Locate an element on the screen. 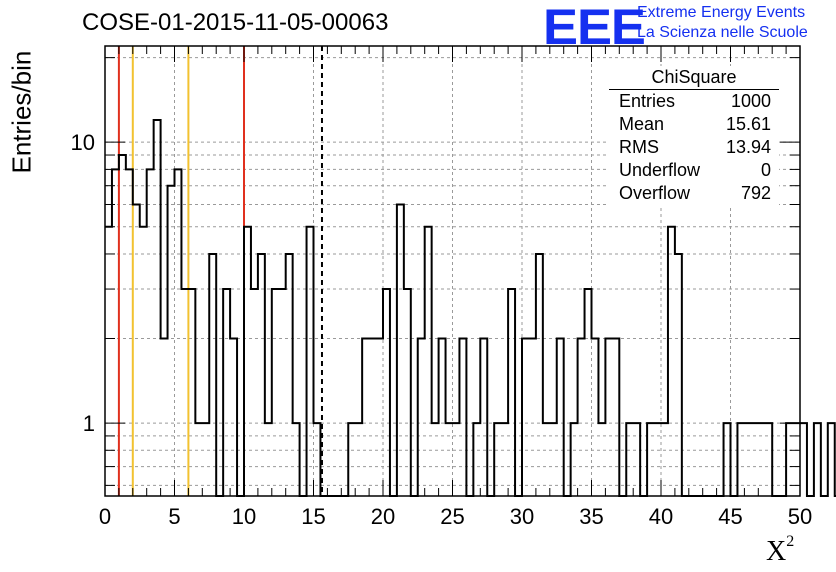  stats-row-overflow: Overflow 792 is located at coordinates (695, 193).